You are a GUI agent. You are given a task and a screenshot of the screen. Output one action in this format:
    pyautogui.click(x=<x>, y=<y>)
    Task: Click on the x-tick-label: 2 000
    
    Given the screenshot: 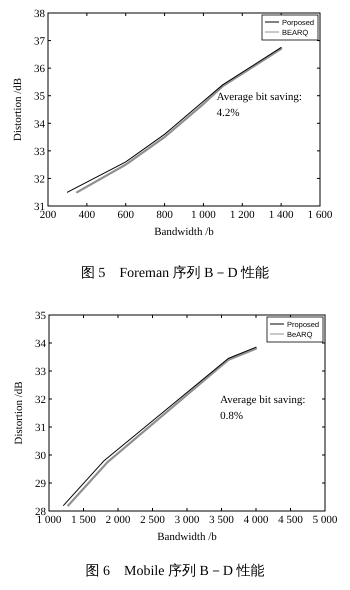 What is the action you would take?
    pyautogui.click(x=118, y=520)
    